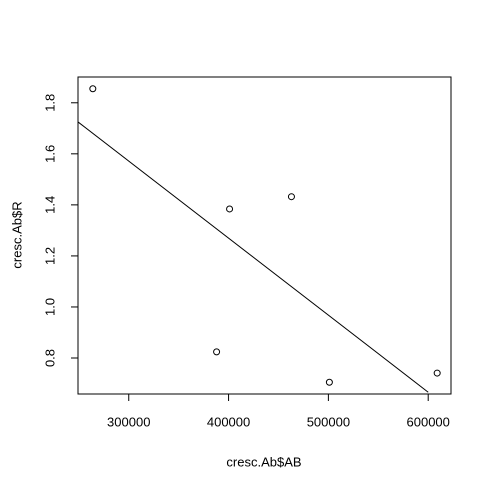  Describe the element at coordinates (49, 358) in the screenshot. I see `y-tick-label: 0.8` at that location.